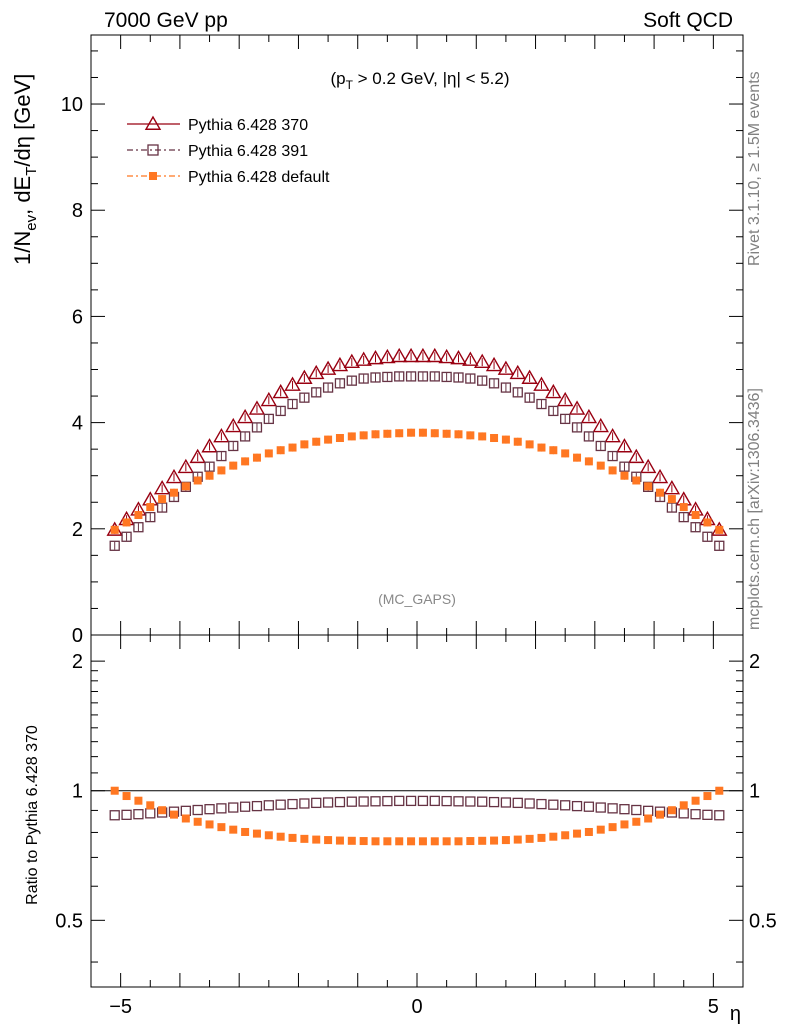 This screenshot has width=786, height=1024. Describe the element at coordinates (166, 20) in the screenshot. I see `header-left: 7000 GeV pp` at that location.